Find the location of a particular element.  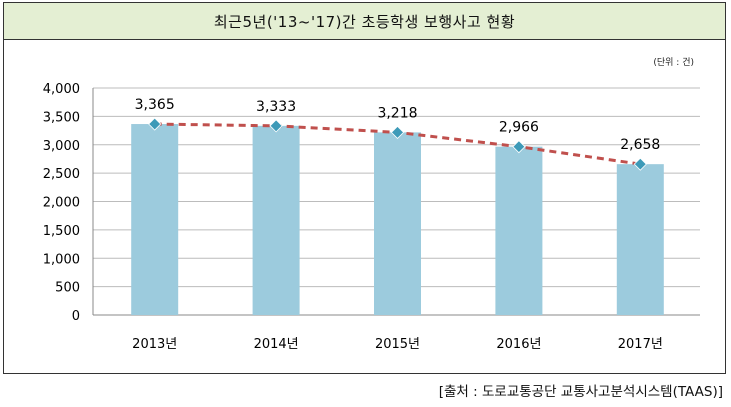

title-bar: 최근5년('13~'17)간 초등학생 보행사고 현황 is located at coordinates (364, 21).